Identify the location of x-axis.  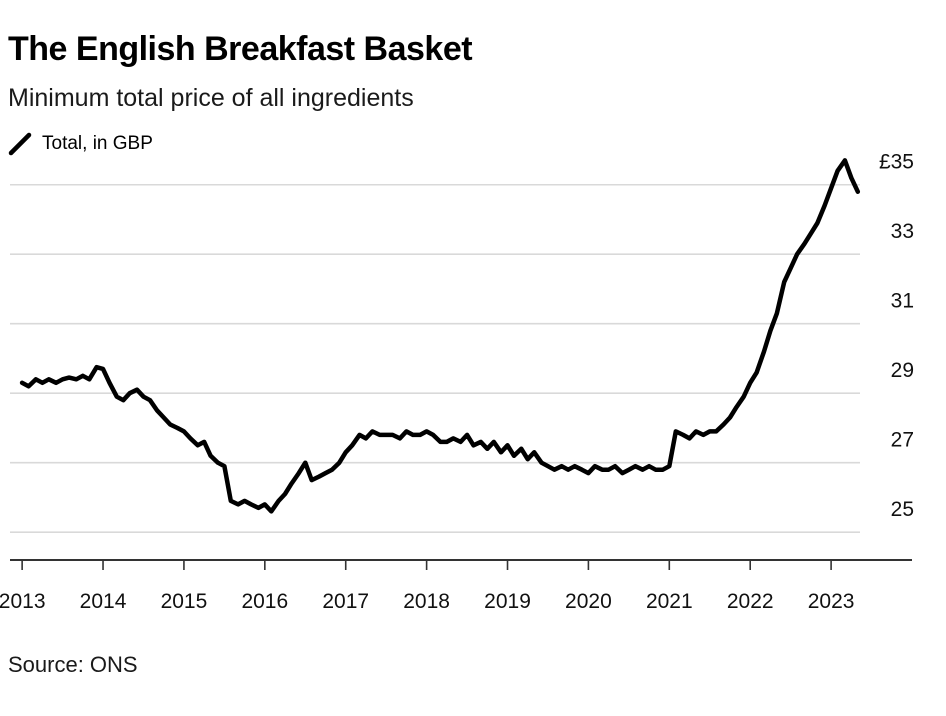
(461, 564).